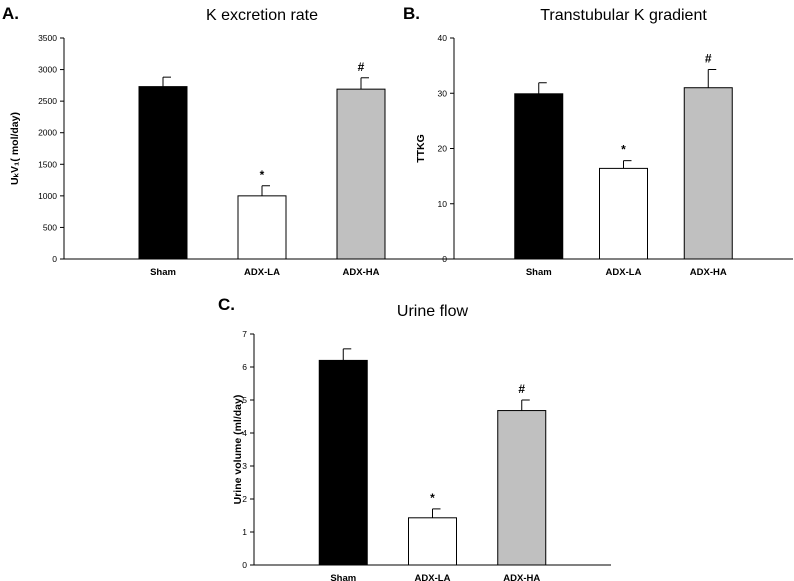  What do you see at coordinates (244, 532) in the screenshot?
I see `y-tick-label: 1` at bounding box center [244, 532].